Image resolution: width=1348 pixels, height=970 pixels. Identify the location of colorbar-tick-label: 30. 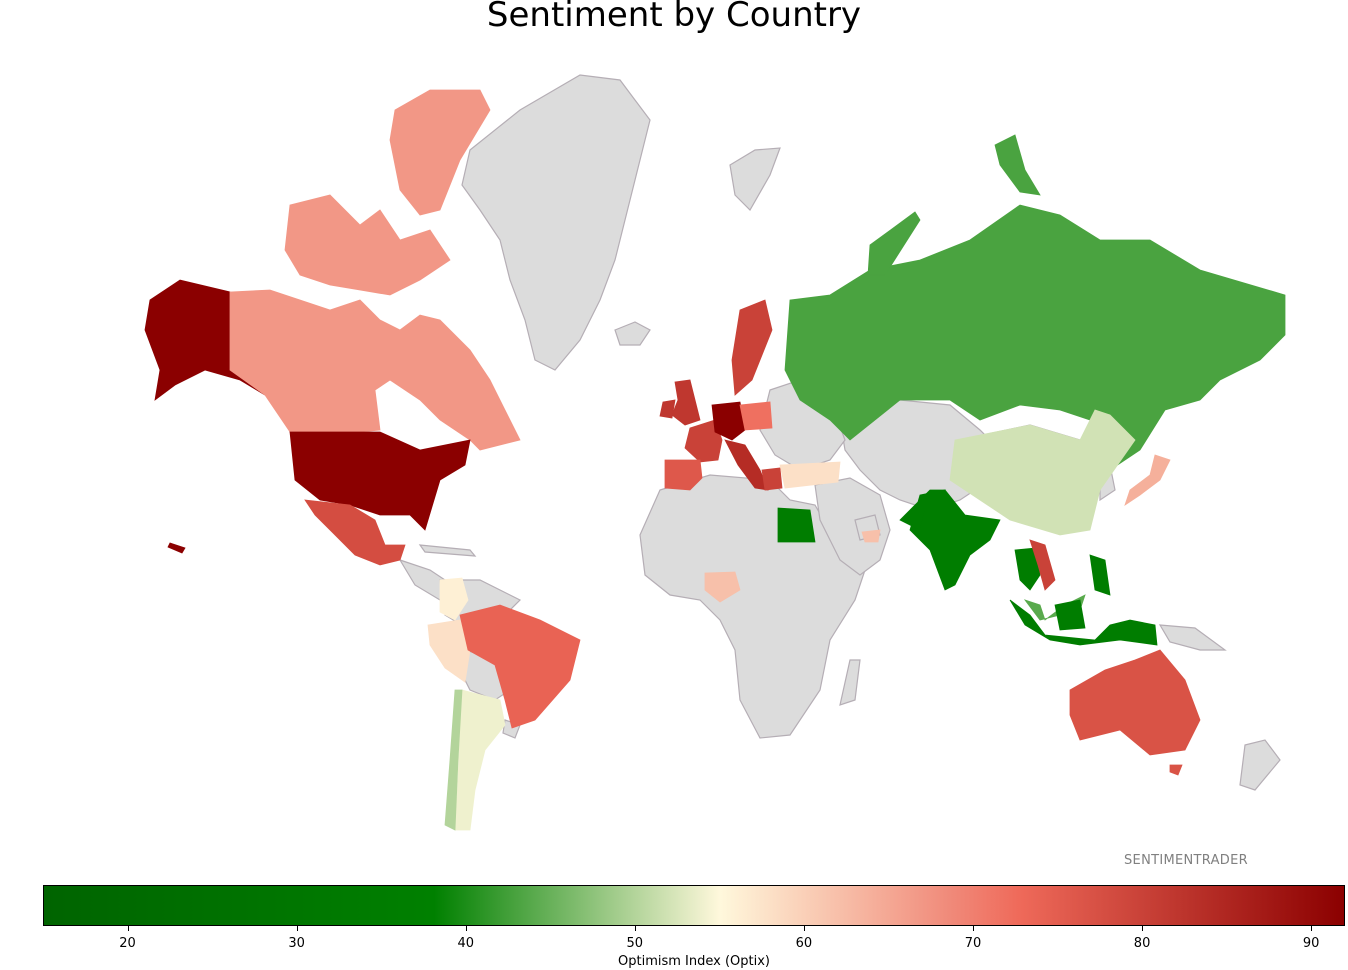
(296, 943).